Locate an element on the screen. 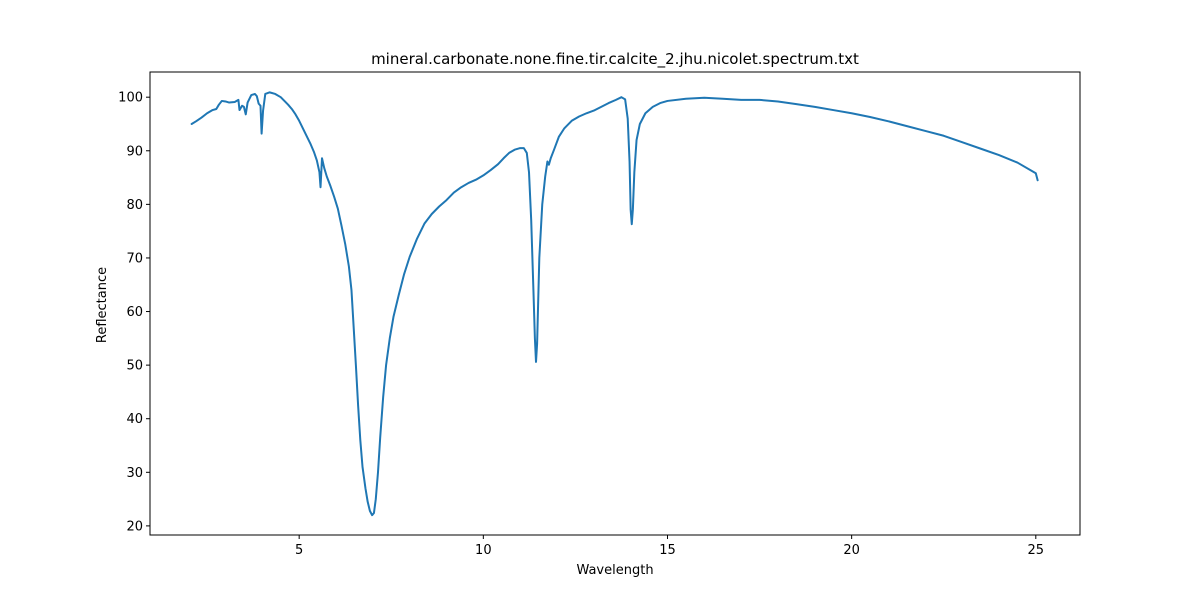 The height and width of the screenshot is (600, 1200). y-tick-label: 30 is located at coordinates (134, 473).